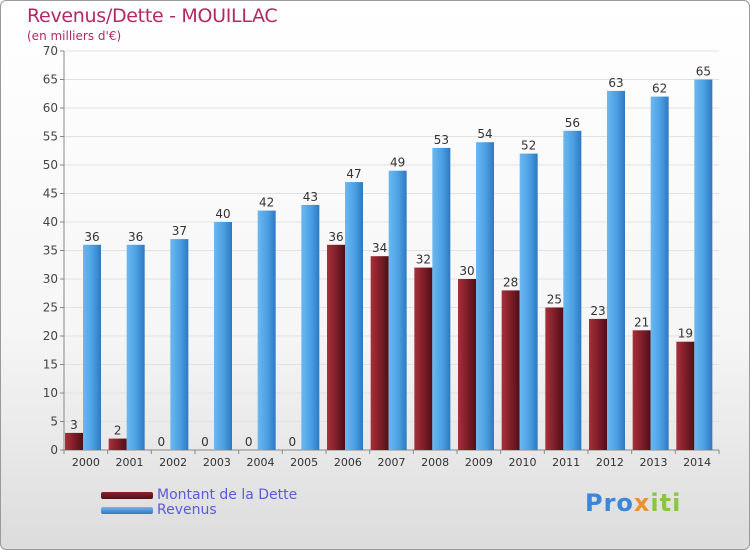 The width and height of the screenshot is (750, 550). Describe the element at coordinates (127, 495) in the screenshot. I see `legend-swatch-debt` at that location.